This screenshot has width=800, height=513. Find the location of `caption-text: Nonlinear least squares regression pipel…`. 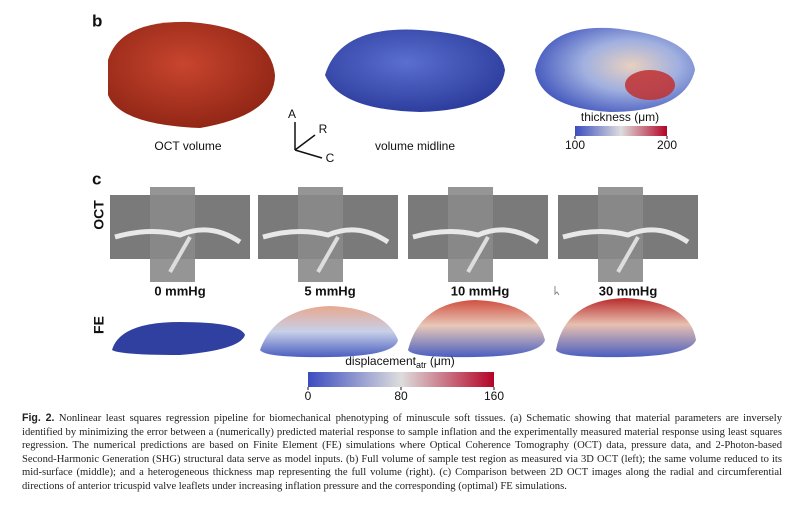

caption-text: Nonlinear least squares regression pipel… is located at coordinates (402, 452).